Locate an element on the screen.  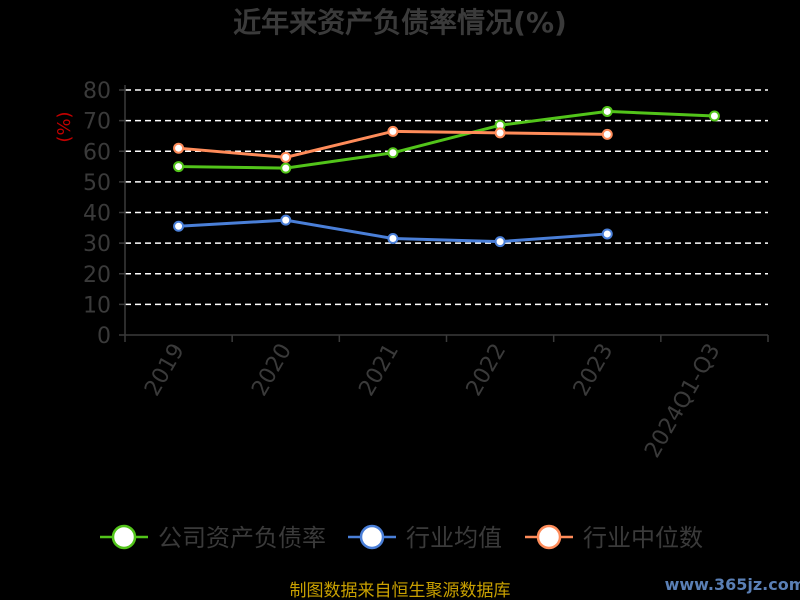
chart-title: 近年来资产负债率情况(%) is located at coordinates (400, 22).